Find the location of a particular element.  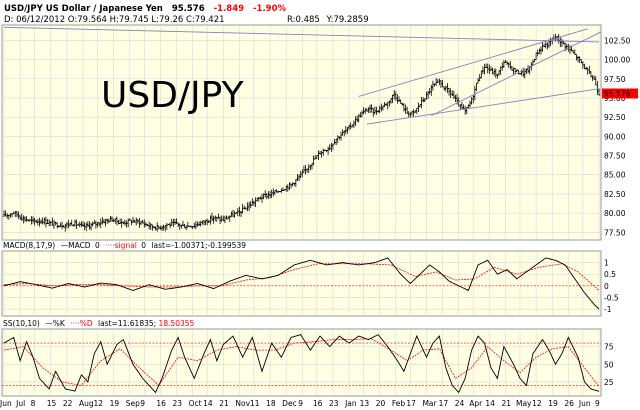

stochastic-lines is located at coordinates (301, 364).